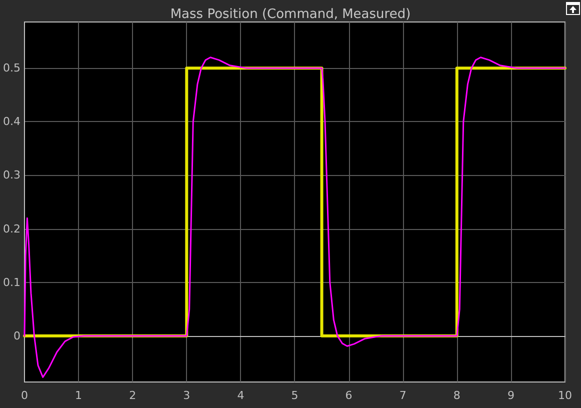  I want to click on y-tick-label: 0.4, so click(11, 121).